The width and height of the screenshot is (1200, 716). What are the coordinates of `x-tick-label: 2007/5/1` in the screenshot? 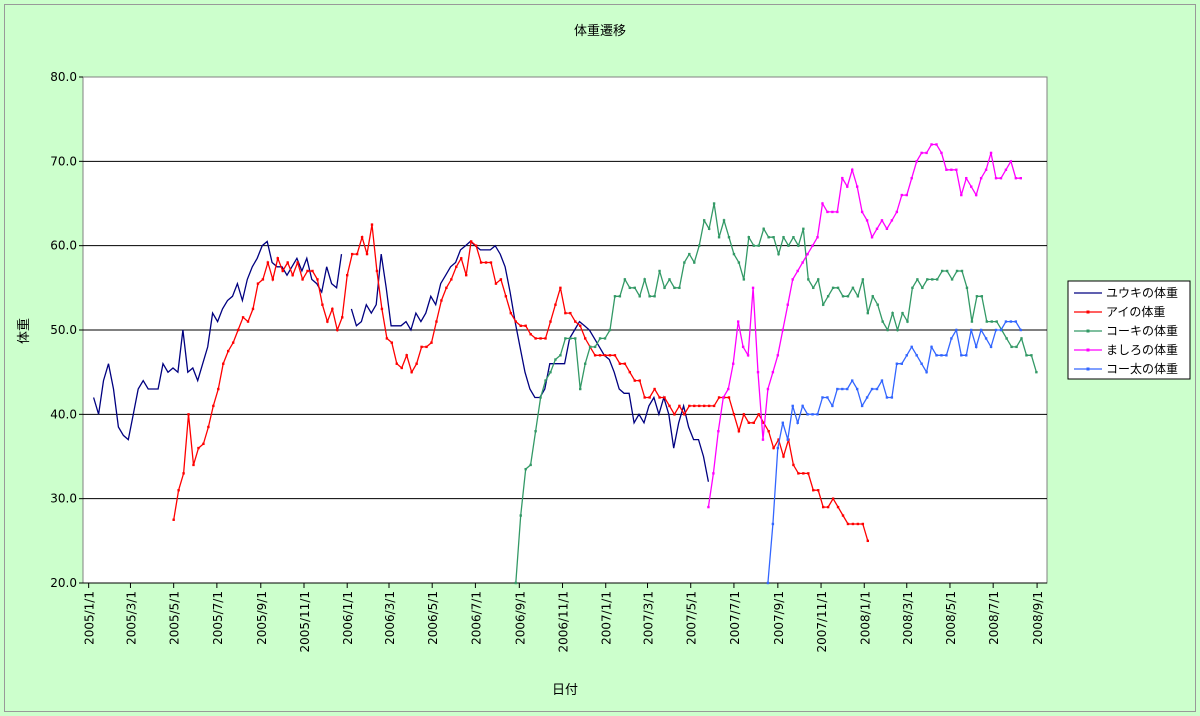 It's located at (692, 618).